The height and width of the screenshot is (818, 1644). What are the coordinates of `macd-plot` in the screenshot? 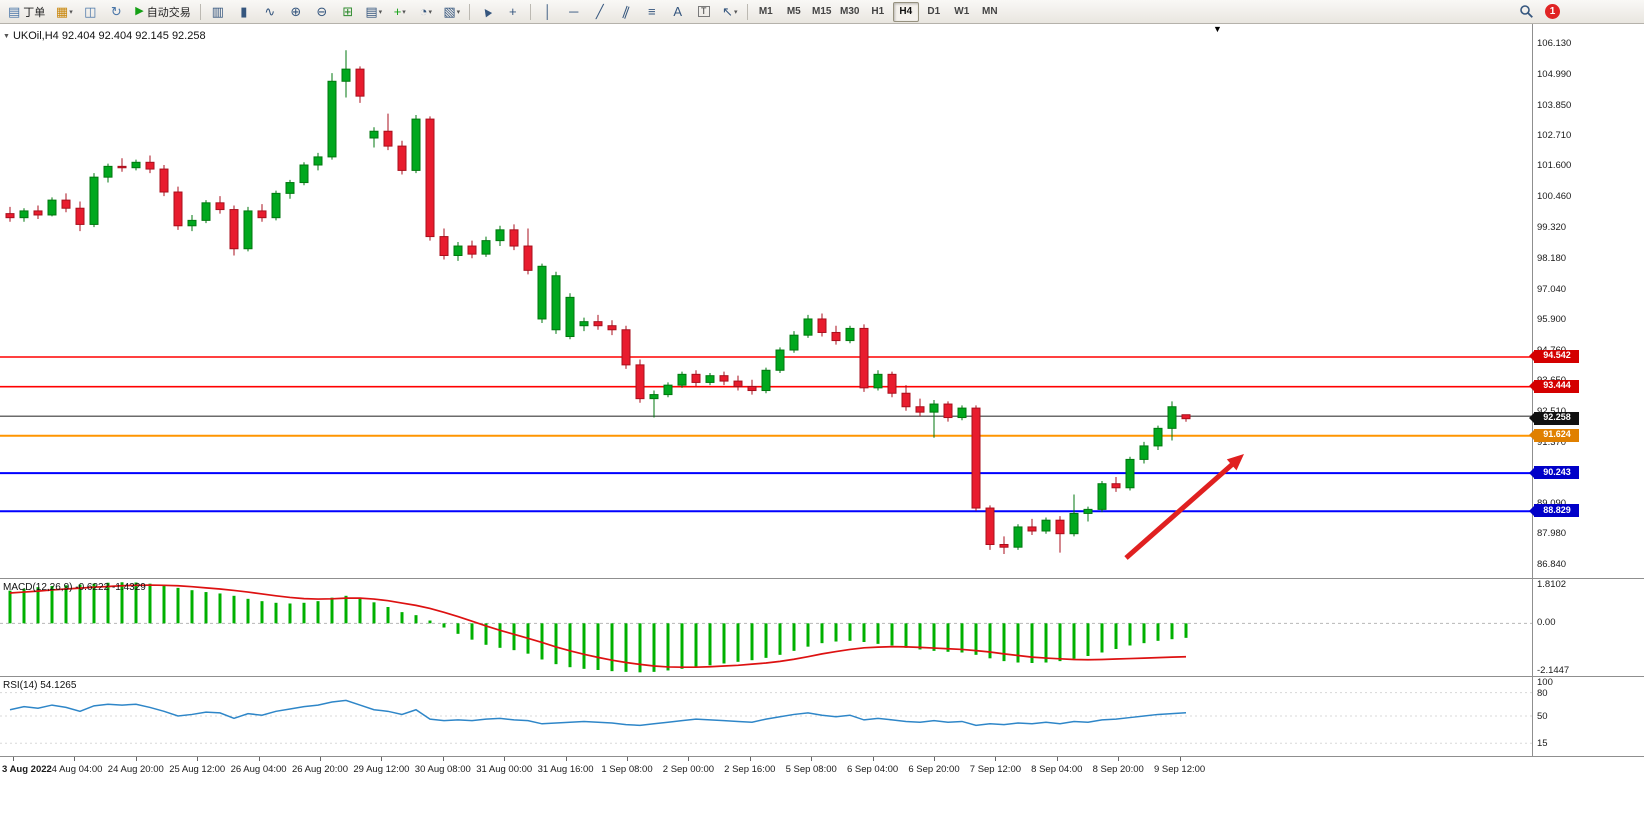 It's located at (766, 627).